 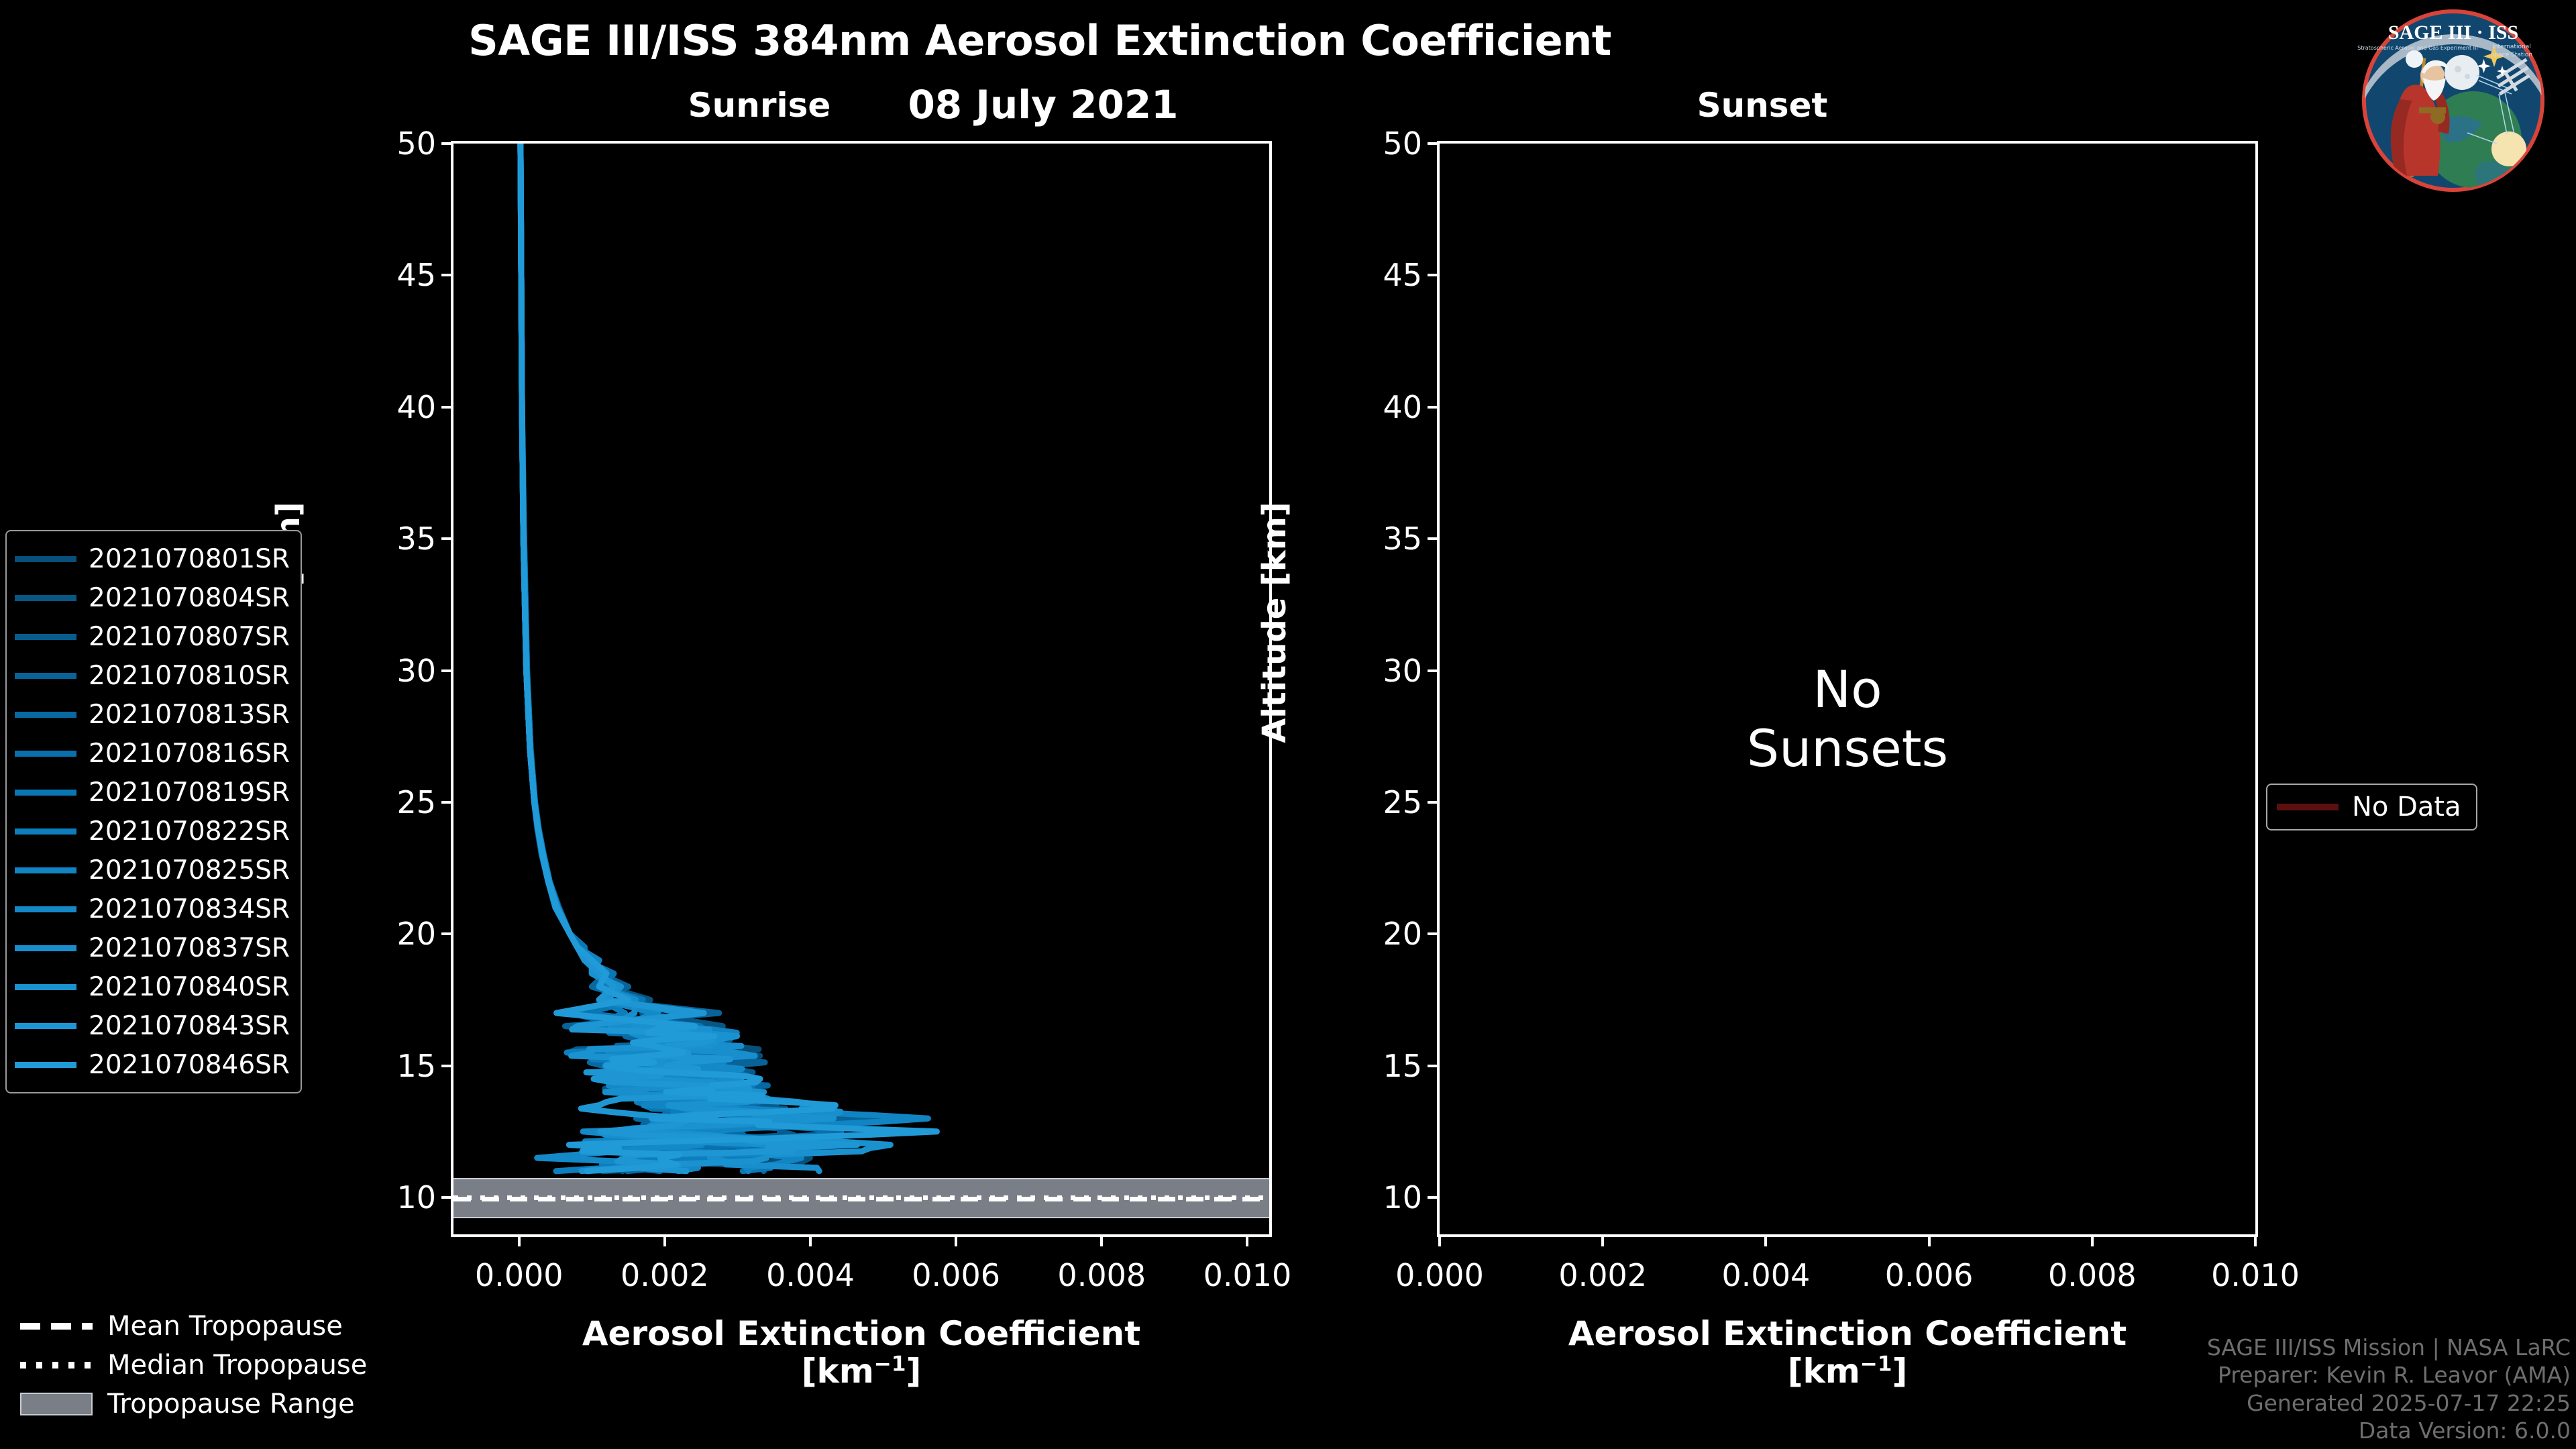 I want to click on legend-item: 2021070810SR, so click(x=152, y=675).